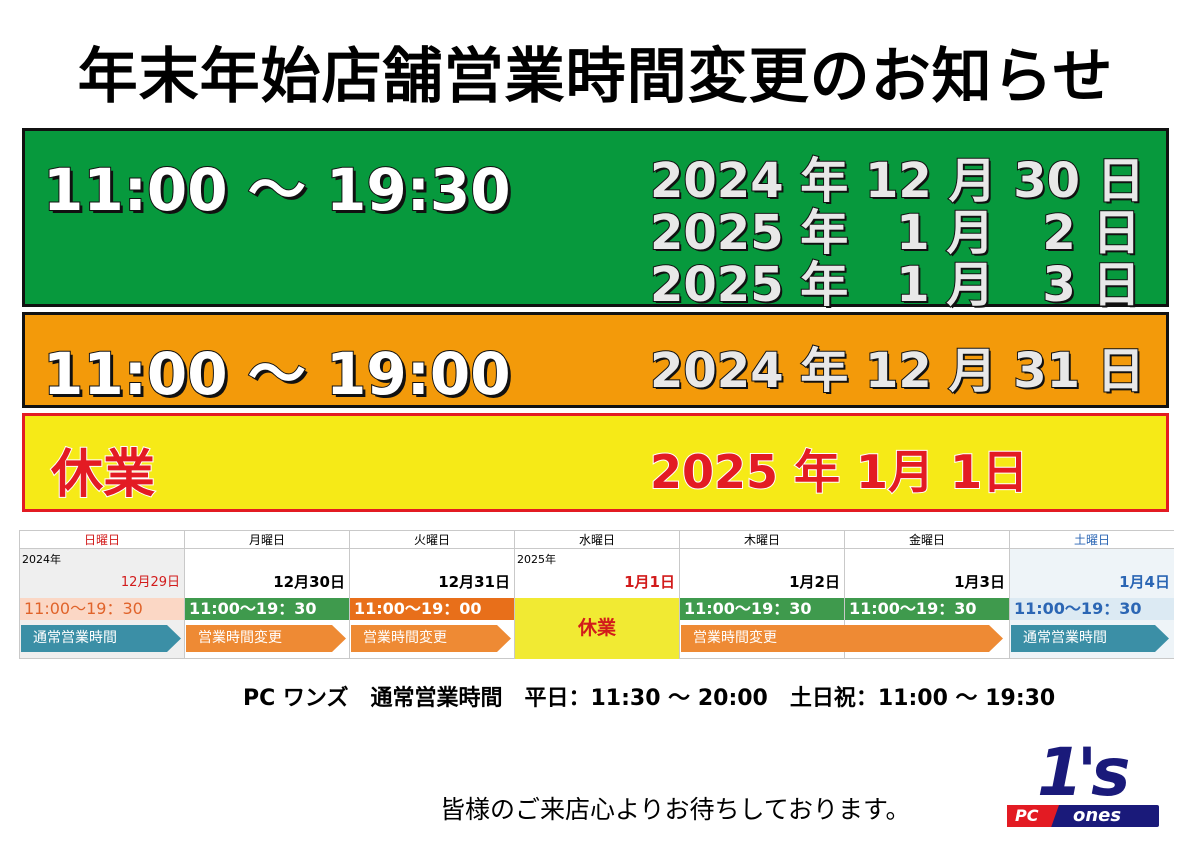 The image size is (1191, 842). Describe the element at coordinates (41, 559) in the screenshot. I see `year-2024-label: 2024年` at that location.